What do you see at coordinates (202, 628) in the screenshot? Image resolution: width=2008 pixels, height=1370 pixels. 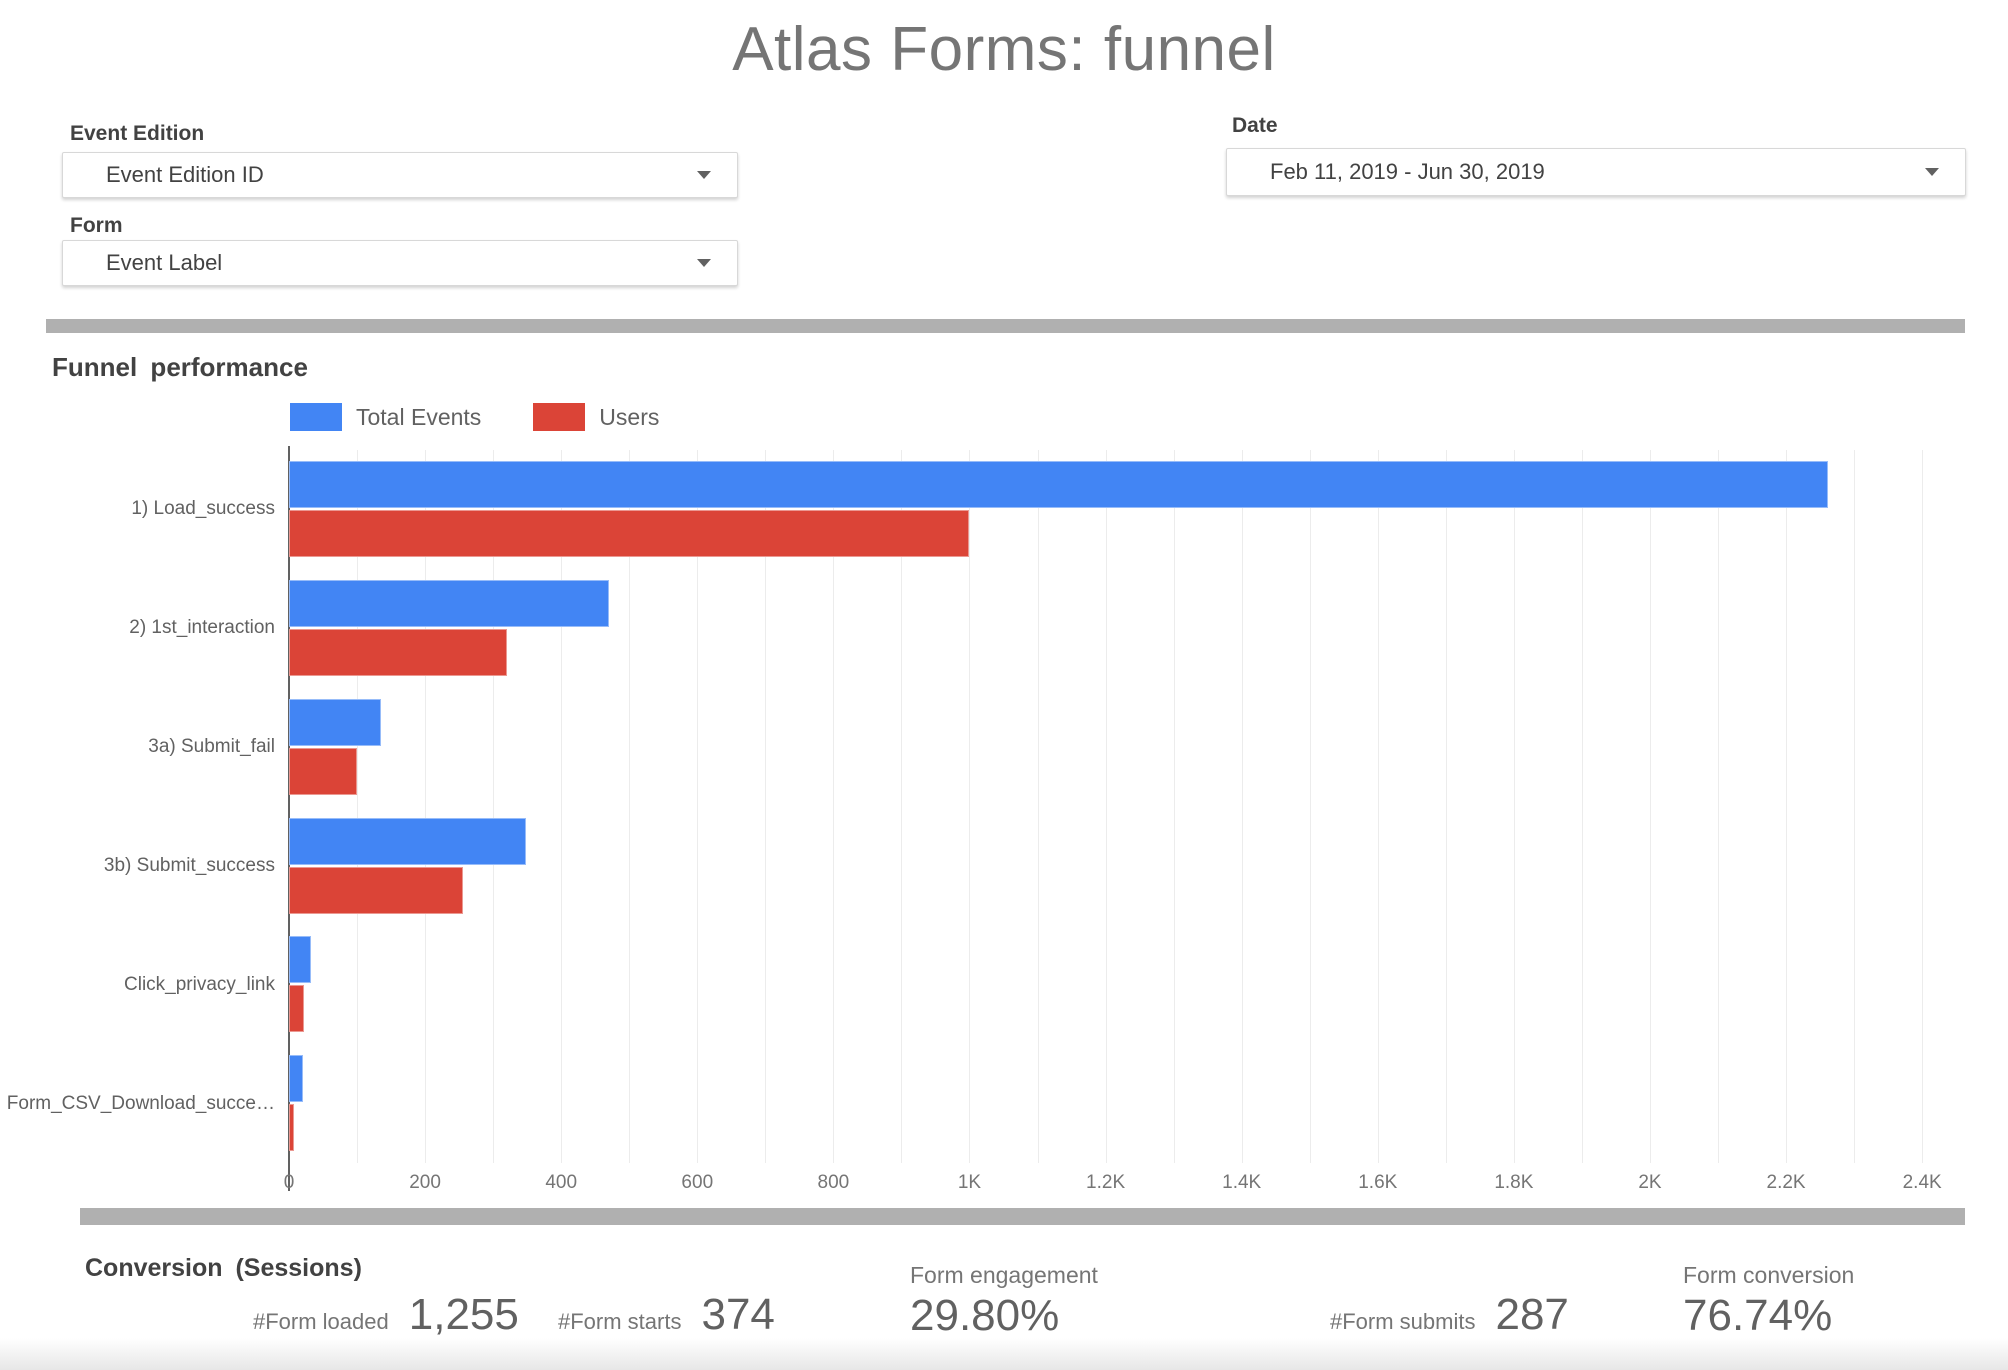 I see `category-label: 2) 1st_interaction` at bounding box center [202, 628].